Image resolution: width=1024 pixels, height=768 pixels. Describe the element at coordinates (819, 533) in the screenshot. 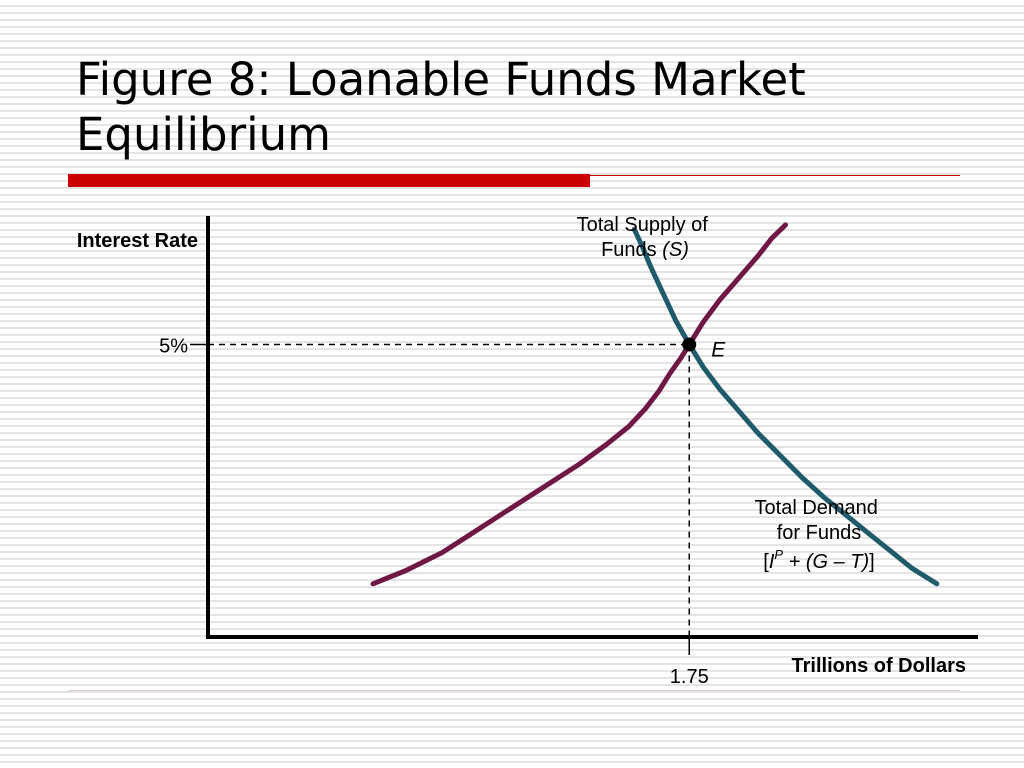

I see `demand-label-line-2: for Funds` at that location.